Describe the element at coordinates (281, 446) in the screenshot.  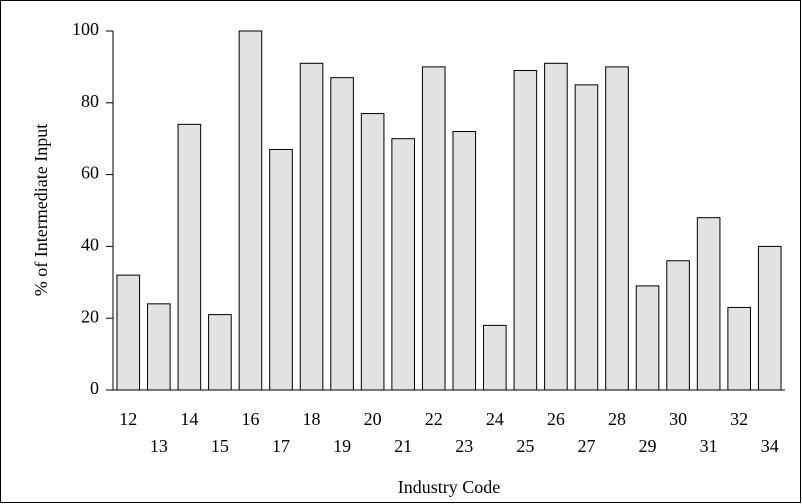
I see `x-tick-label: 17` at that location.